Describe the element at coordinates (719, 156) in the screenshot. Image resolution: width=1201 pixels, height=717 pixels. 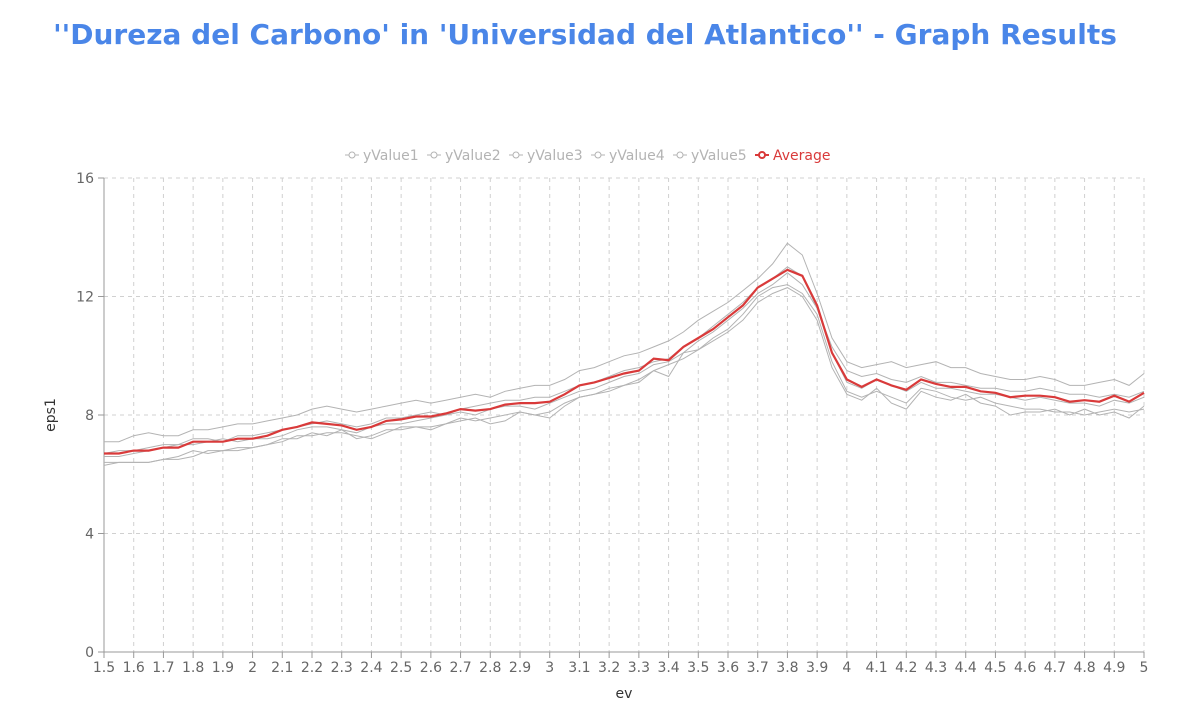
I see `legend-label: yValue5` at that location.